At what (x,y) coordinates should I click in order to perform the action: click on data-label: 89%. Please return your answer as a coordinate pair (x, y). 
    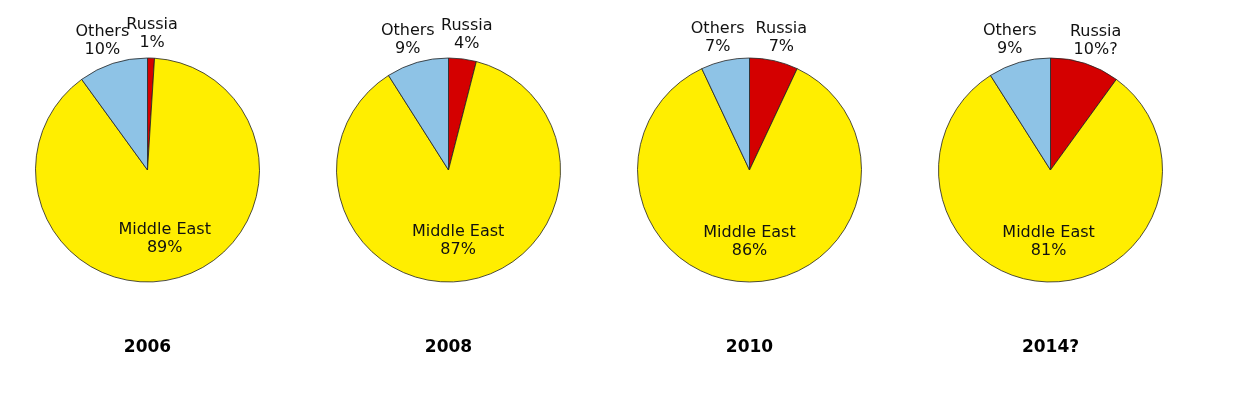
    Looking at the image, I should click on (164, 247).